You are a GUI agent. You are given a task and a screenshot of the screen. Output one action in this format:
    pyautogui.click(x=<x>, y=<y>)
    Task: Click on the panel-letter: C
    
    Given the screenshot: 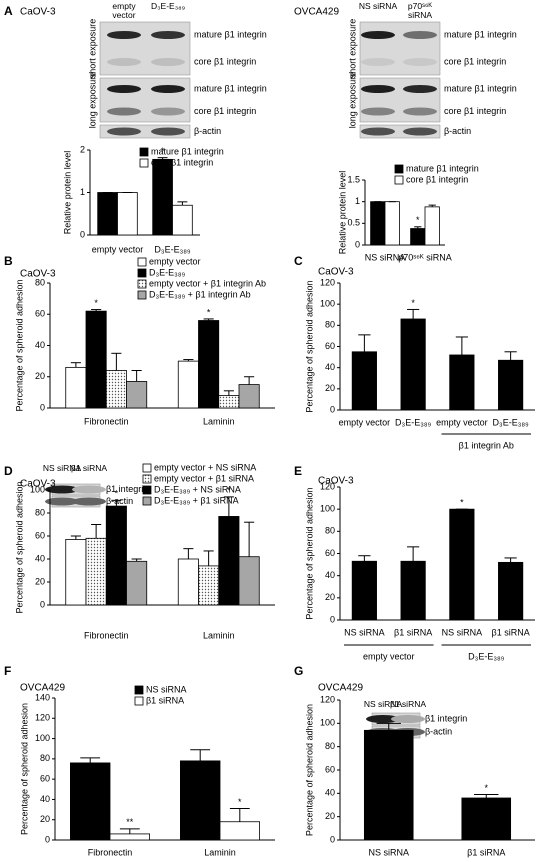 What is the action you would take?
    pyautogui.click(x=298, y=261)
    